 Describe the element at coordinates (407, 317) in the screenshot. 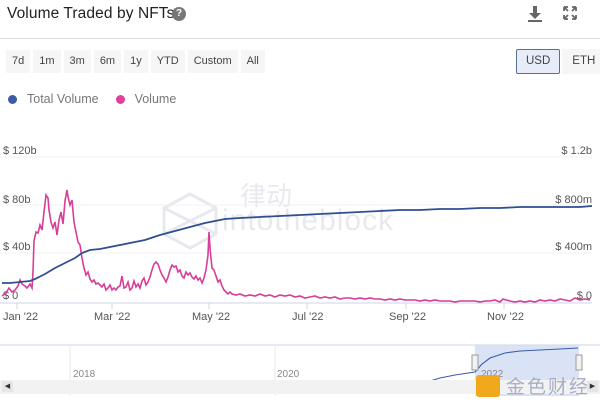

I see `x-tick-label: Sep '22` at that location.